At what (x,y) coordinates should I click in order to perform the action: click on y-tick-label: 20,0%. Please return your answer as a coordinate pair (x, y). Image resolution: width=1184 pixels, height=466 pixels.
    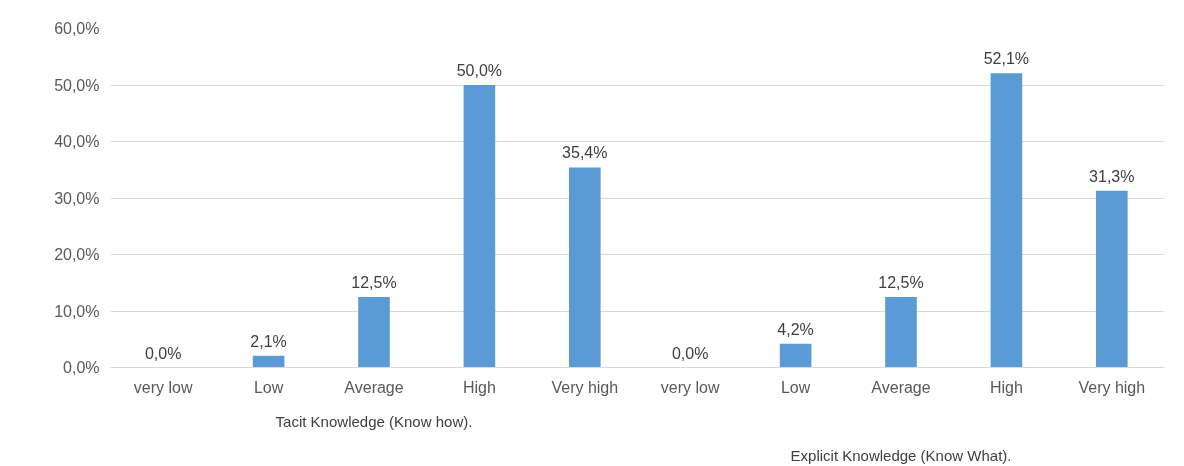
    Looking at the image, I should click on (77, 254).